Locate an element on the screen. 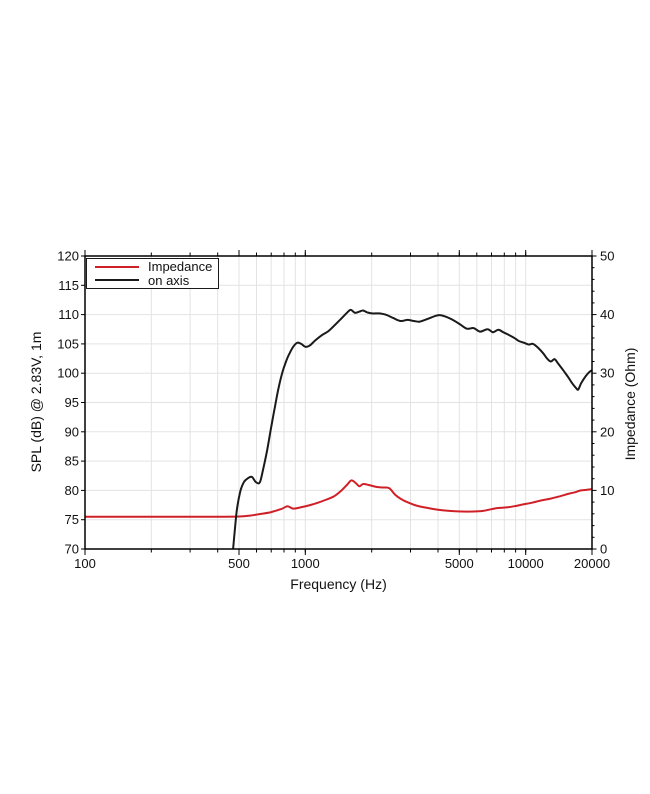 This screenshot has width=650, height=794. legend-item-impedance: Impedance is located at coordinates (152, 266).